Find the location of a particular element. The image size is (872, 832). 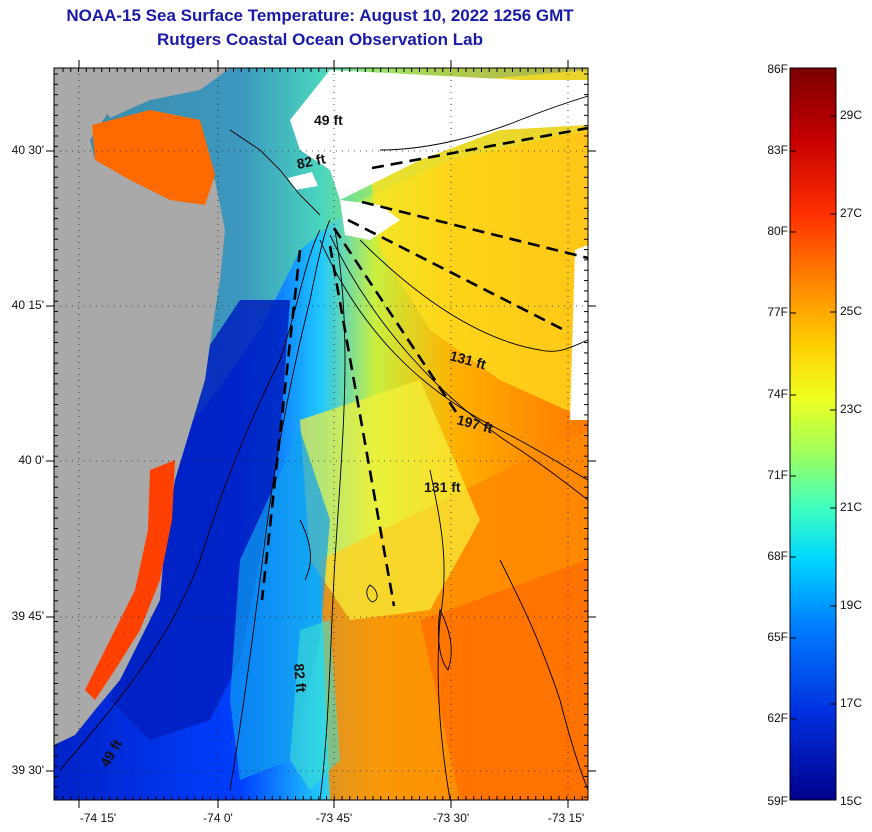

colorbar-label-19c: 19C is located at coordinates (851, 605).